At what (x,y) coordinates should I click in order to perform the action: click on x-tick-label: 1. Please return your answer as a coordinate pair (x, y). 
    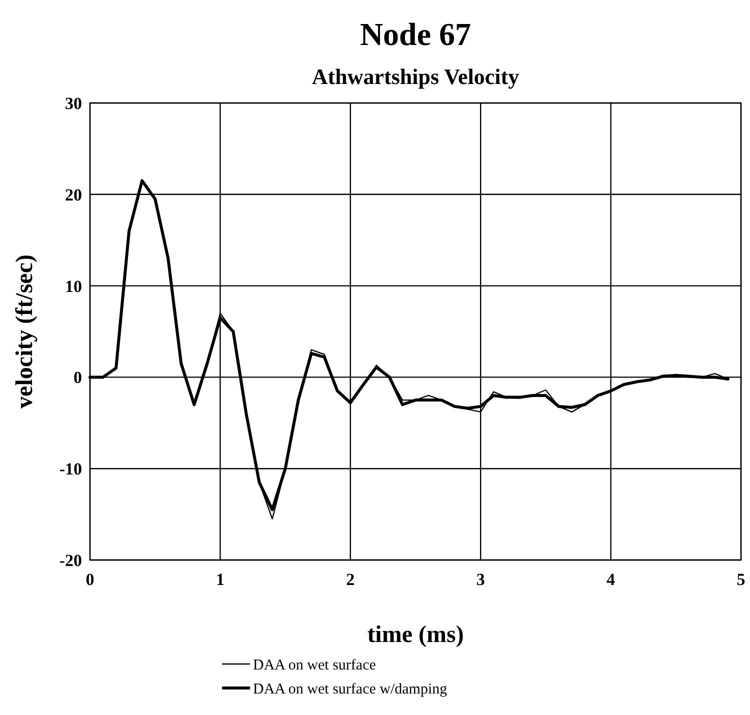
    Looking at the image, I should click on (220, 579).